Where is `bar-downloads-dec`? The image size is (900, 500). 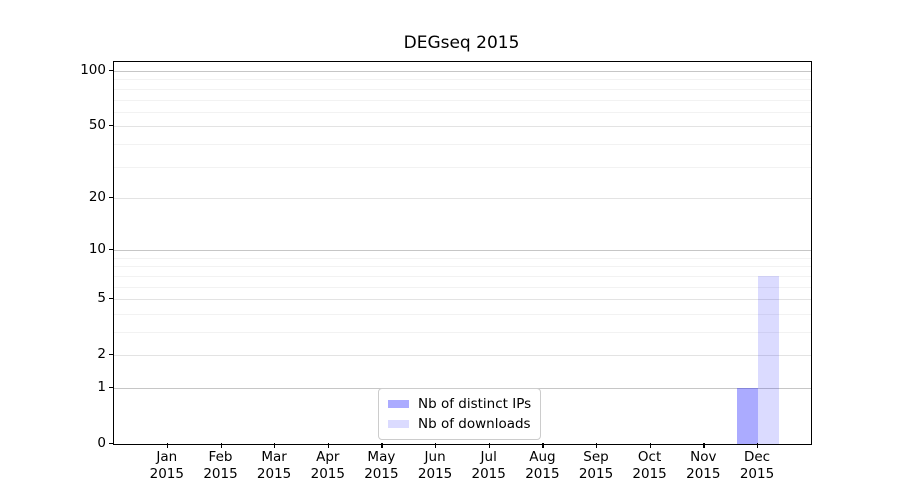
bar-downloads-dec is located at coordinates (768, 359).